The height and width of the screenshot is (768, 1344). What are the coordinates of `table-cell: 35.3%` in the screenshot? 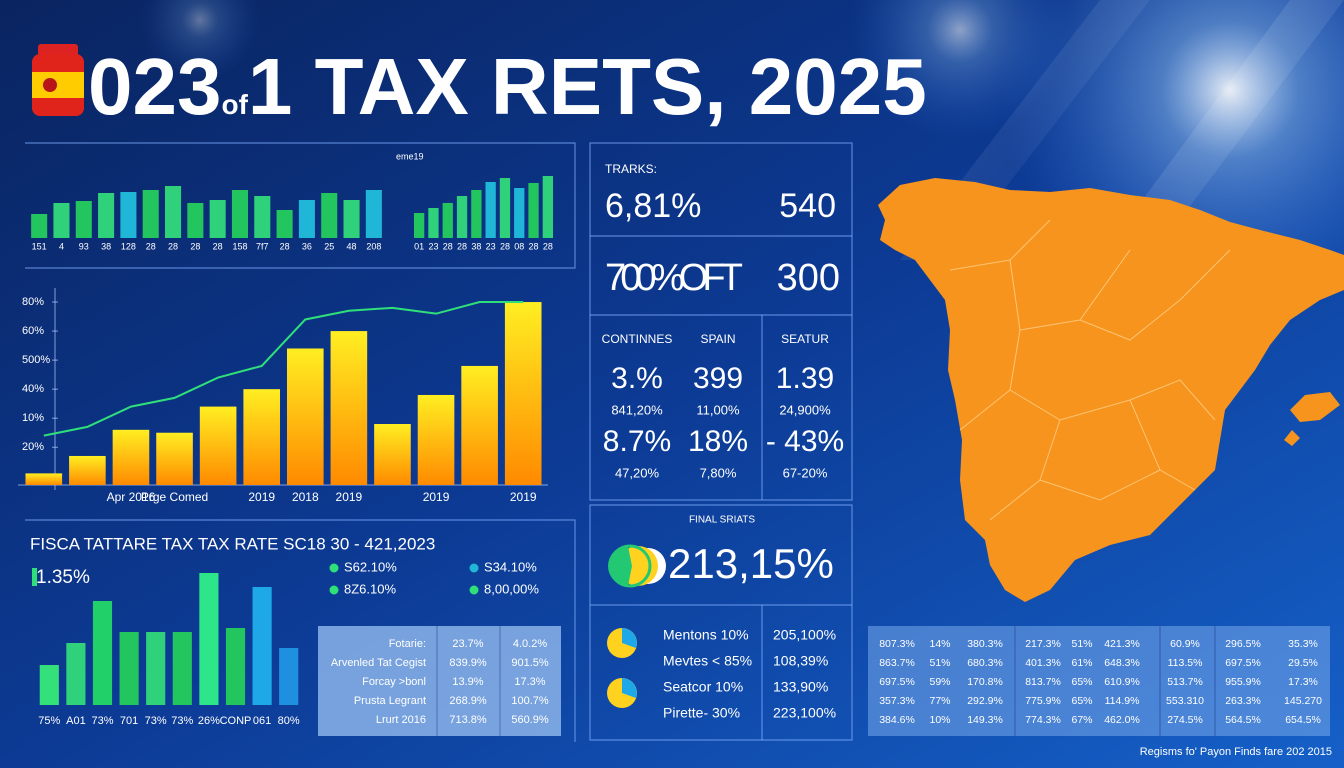 It's located at (1303, 644).